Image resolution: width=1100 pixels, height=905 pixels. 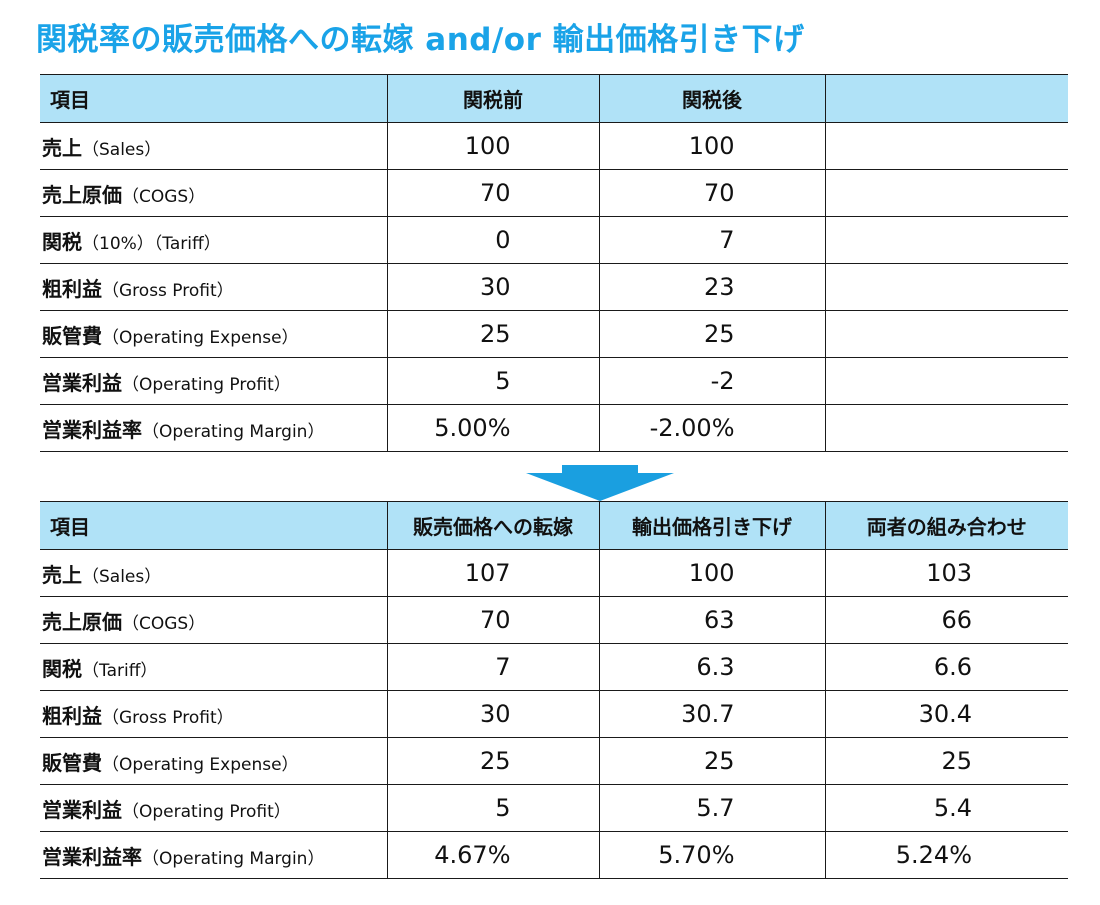 I want to click on table-row: 売上（Sales） 107 100 103, so click(x=554, y=573).